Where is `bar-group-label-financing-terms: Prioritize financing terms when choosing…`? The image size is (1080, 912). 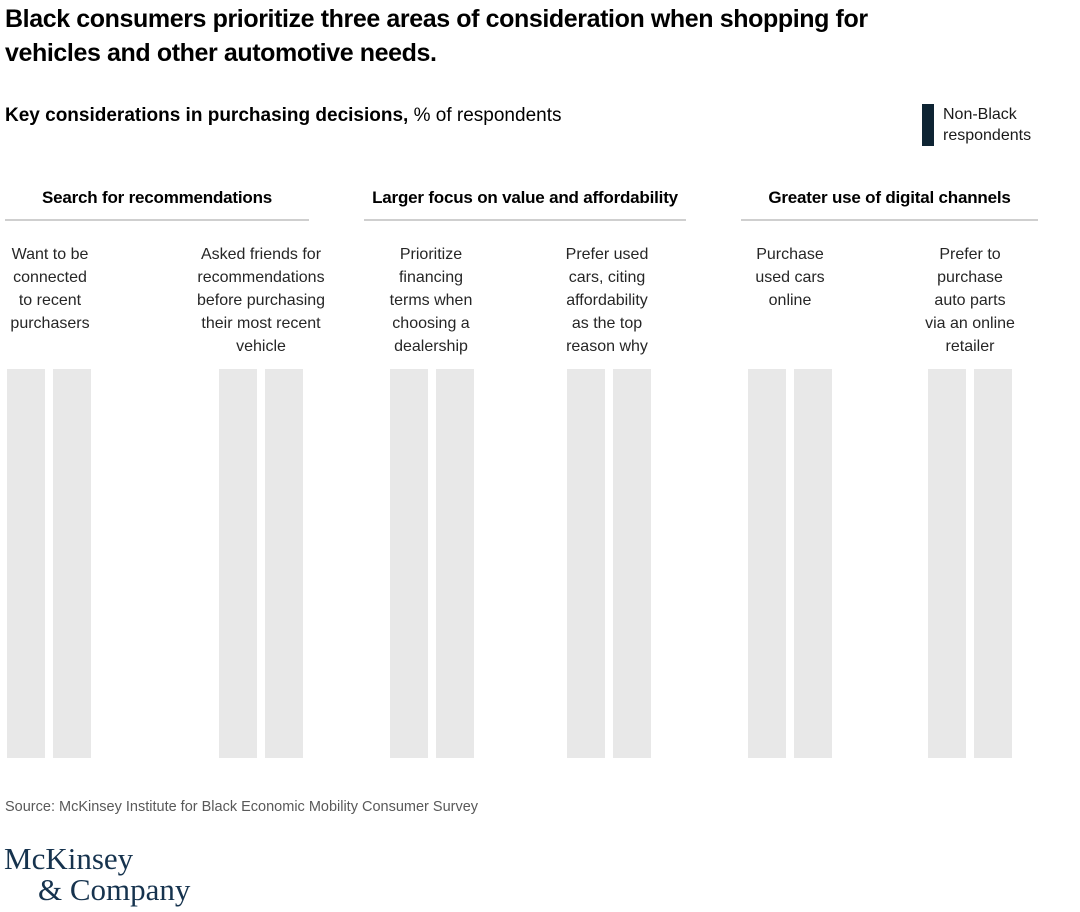 bar-group-label-financing-terms: Prioritize financing terms when choosing… is located at coordinates (431, 300).